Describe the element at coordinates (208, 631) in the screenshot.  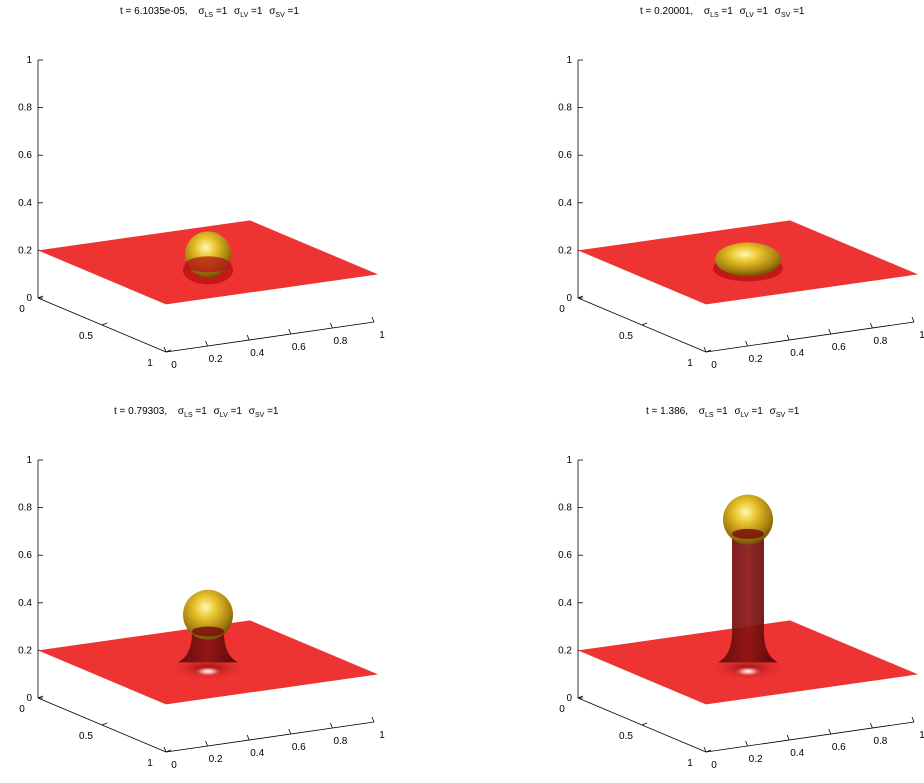
I see `neck-top-contact` at that location.